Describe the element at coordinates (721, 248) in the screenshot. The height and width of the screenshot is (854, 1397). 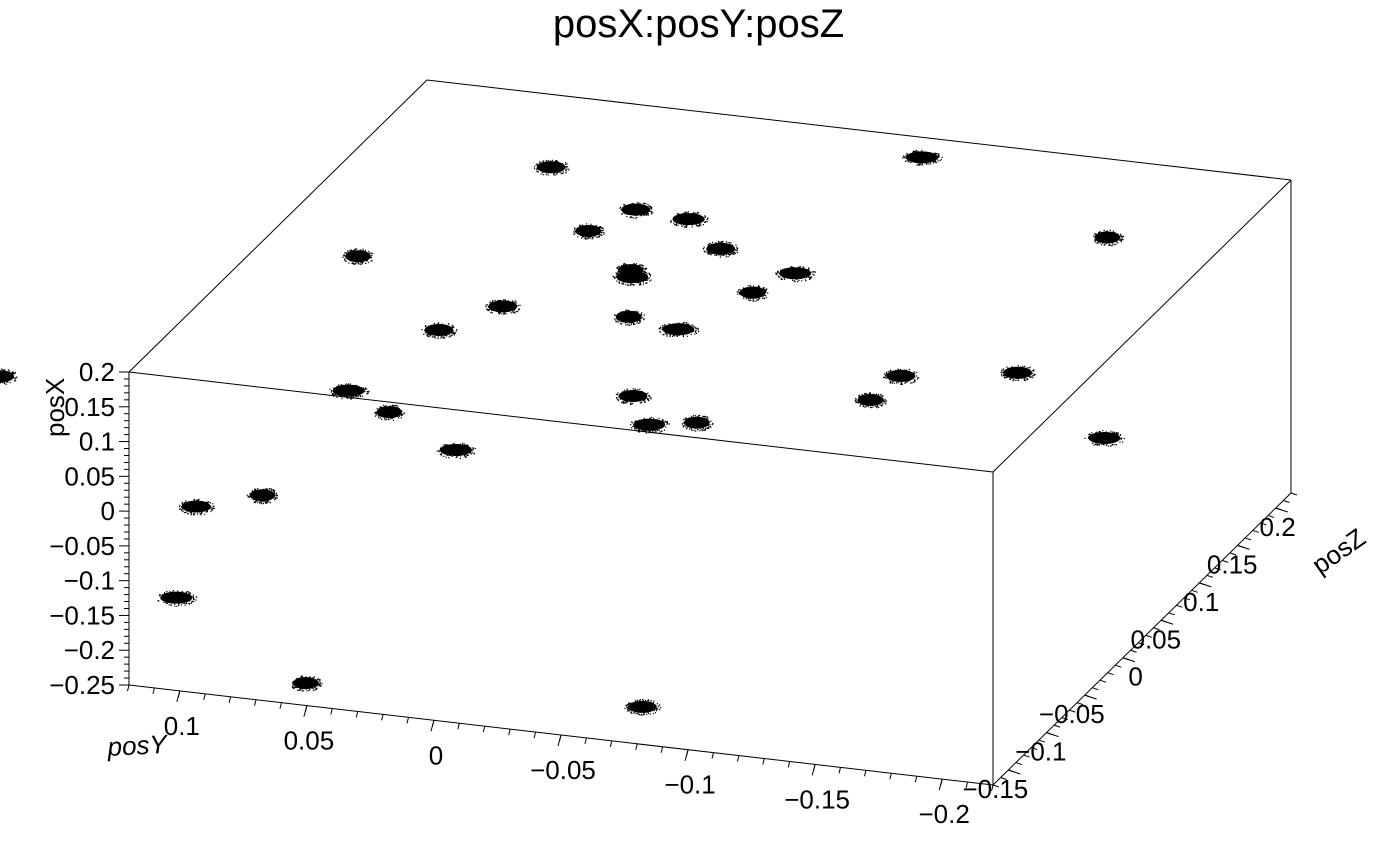
I see `cluster-core` at that location.